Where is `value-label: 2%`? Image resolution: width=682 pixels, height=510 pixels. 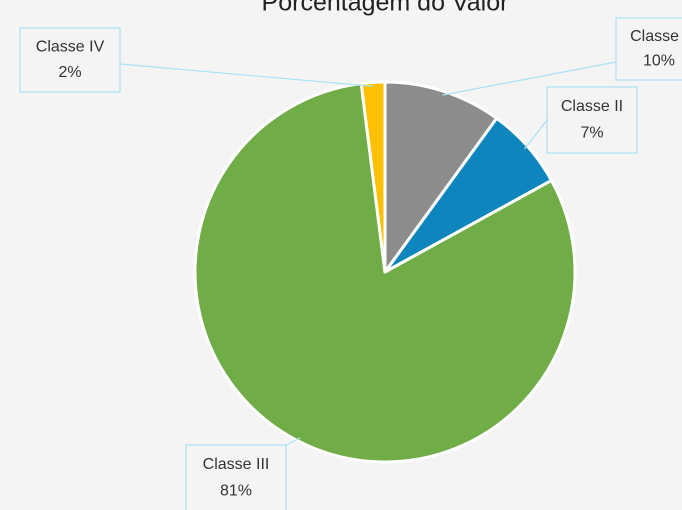 value-label: 2% is located at coordinates (69, 72).